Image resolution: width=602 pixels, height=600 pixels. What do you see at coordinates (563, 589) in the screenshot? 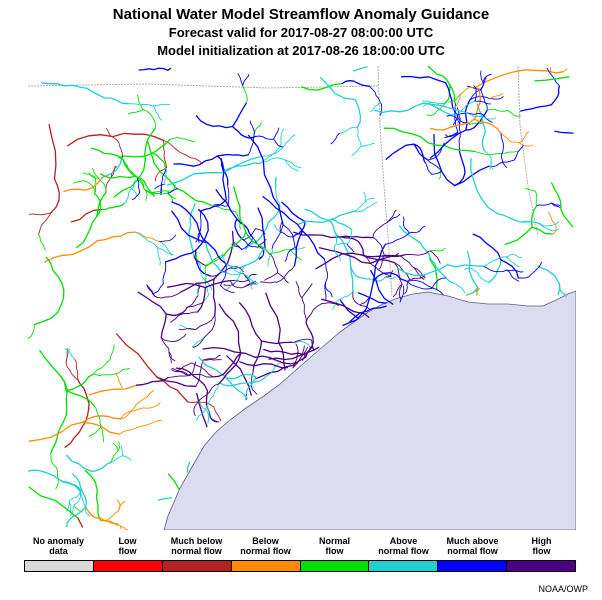
I see `credit-label: NOAA/OWP` at bounding box center [563, 589].